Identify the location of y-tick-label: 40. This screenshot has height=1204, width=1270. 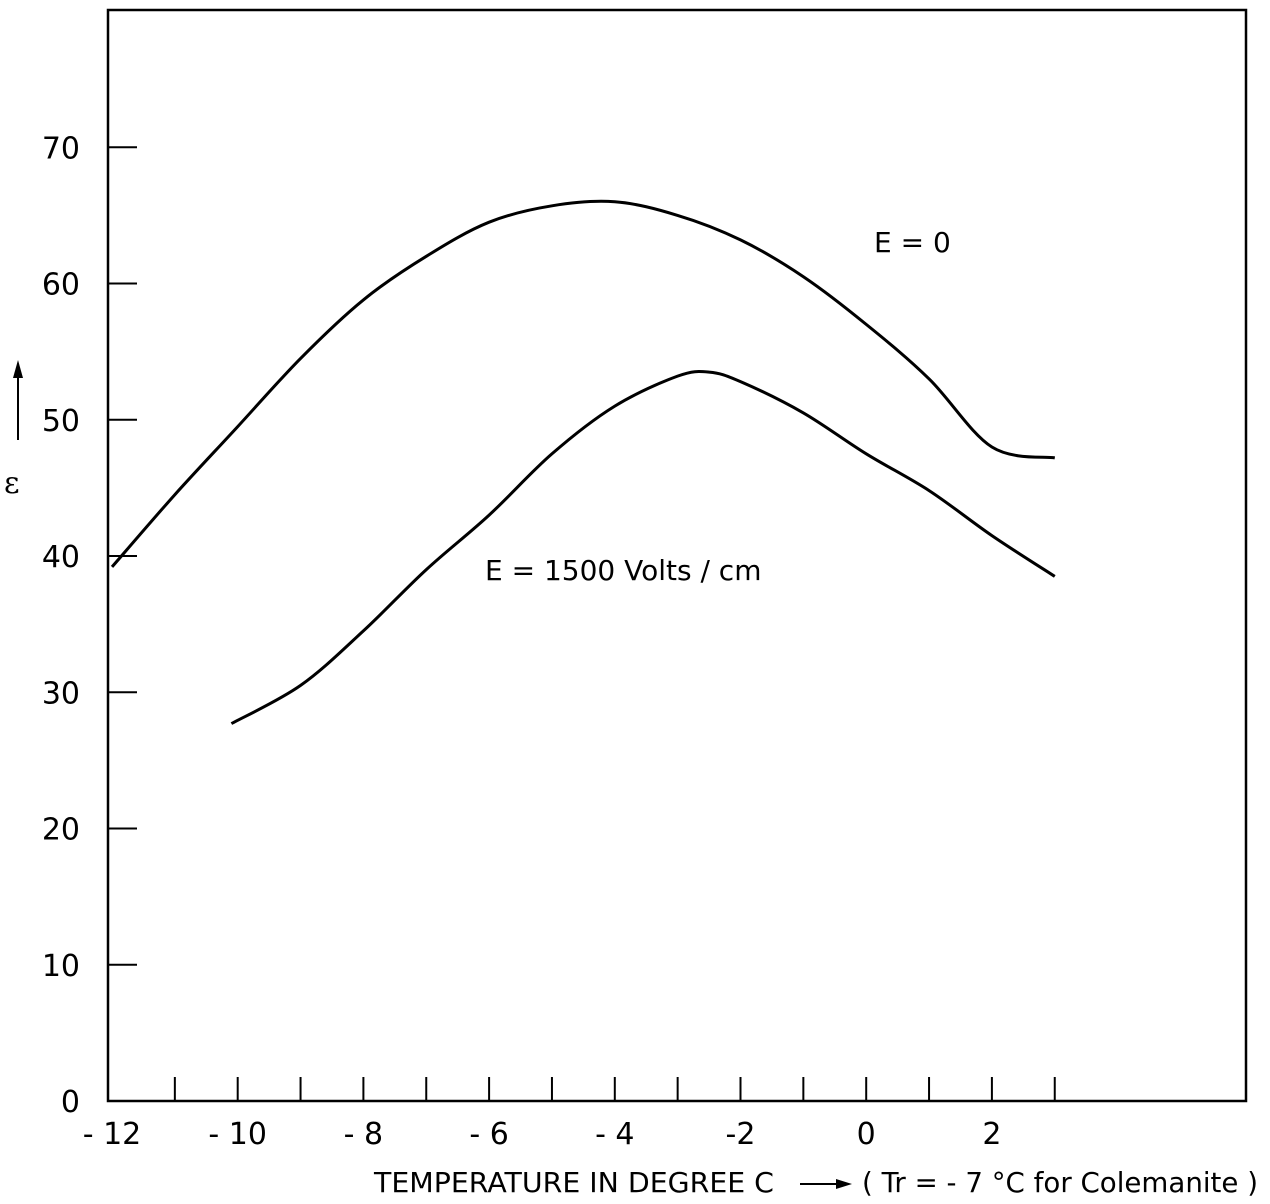
(61, 557).